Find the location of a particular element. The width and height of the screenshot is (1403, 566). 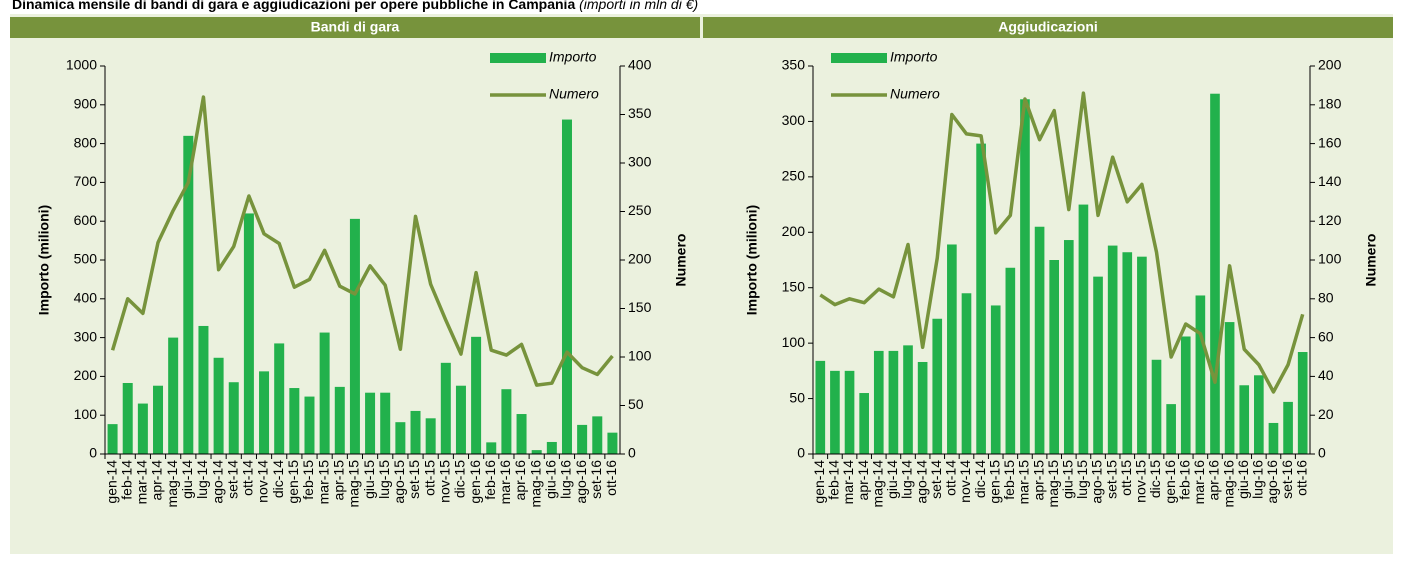

title-note: (importi in mln di €) is located at coordinates (638, 6).